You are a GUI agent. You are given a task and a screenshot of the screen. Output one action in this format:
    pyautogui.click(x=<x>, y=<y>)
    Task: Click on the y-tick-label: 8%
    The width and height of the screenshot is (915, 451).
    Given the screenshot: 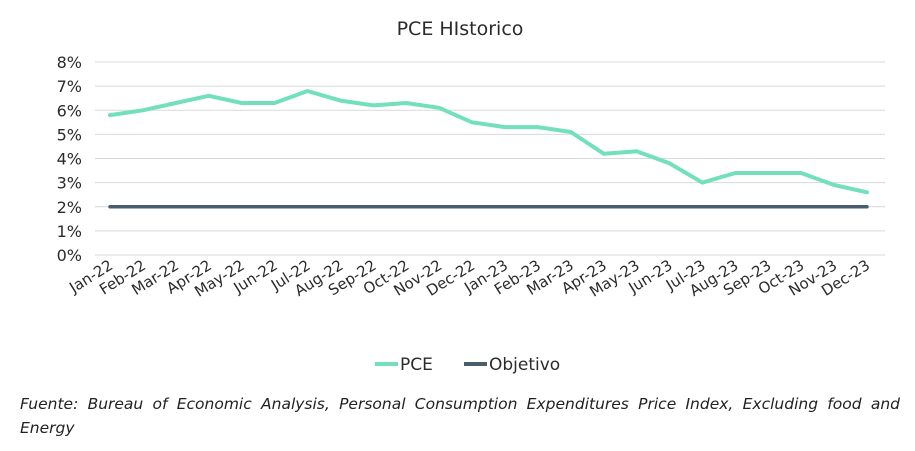 What is the action you would take?
    pyautogui.click(x=69, y=62)
    